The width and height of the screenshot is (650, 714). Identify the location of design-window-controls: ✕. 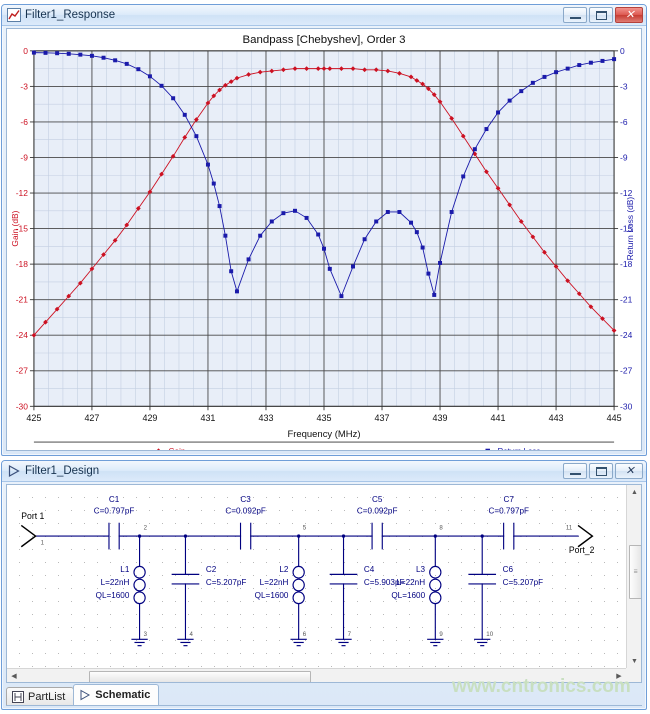
(603, 471).